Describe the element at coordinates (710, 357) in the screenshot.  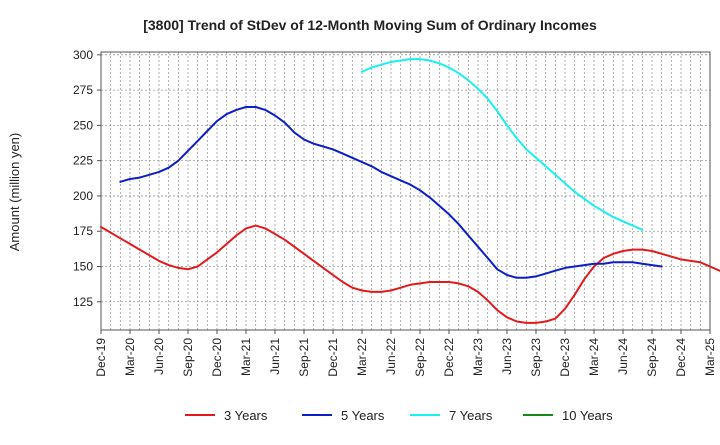
I see `x-tick-label: Mar-25` at that location.